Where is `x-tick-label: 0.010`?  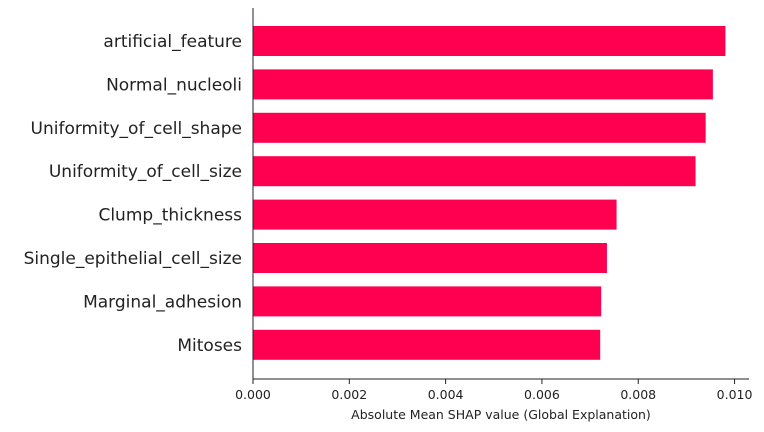 x-tick-label: 0.010 is located at coordinates (735, 394).